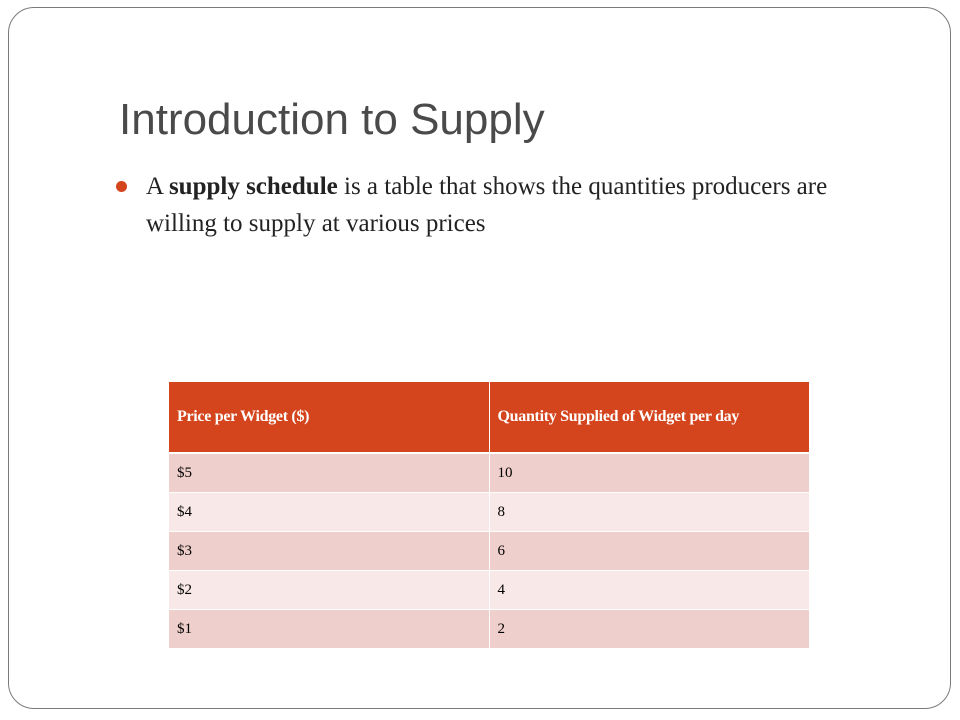 This screenshot has height=720, width=960. What do you see at coordinates (332, 119) in the screenshot?
I see `slide-title: Introduction to Supply` at bounding box center [332, 119].